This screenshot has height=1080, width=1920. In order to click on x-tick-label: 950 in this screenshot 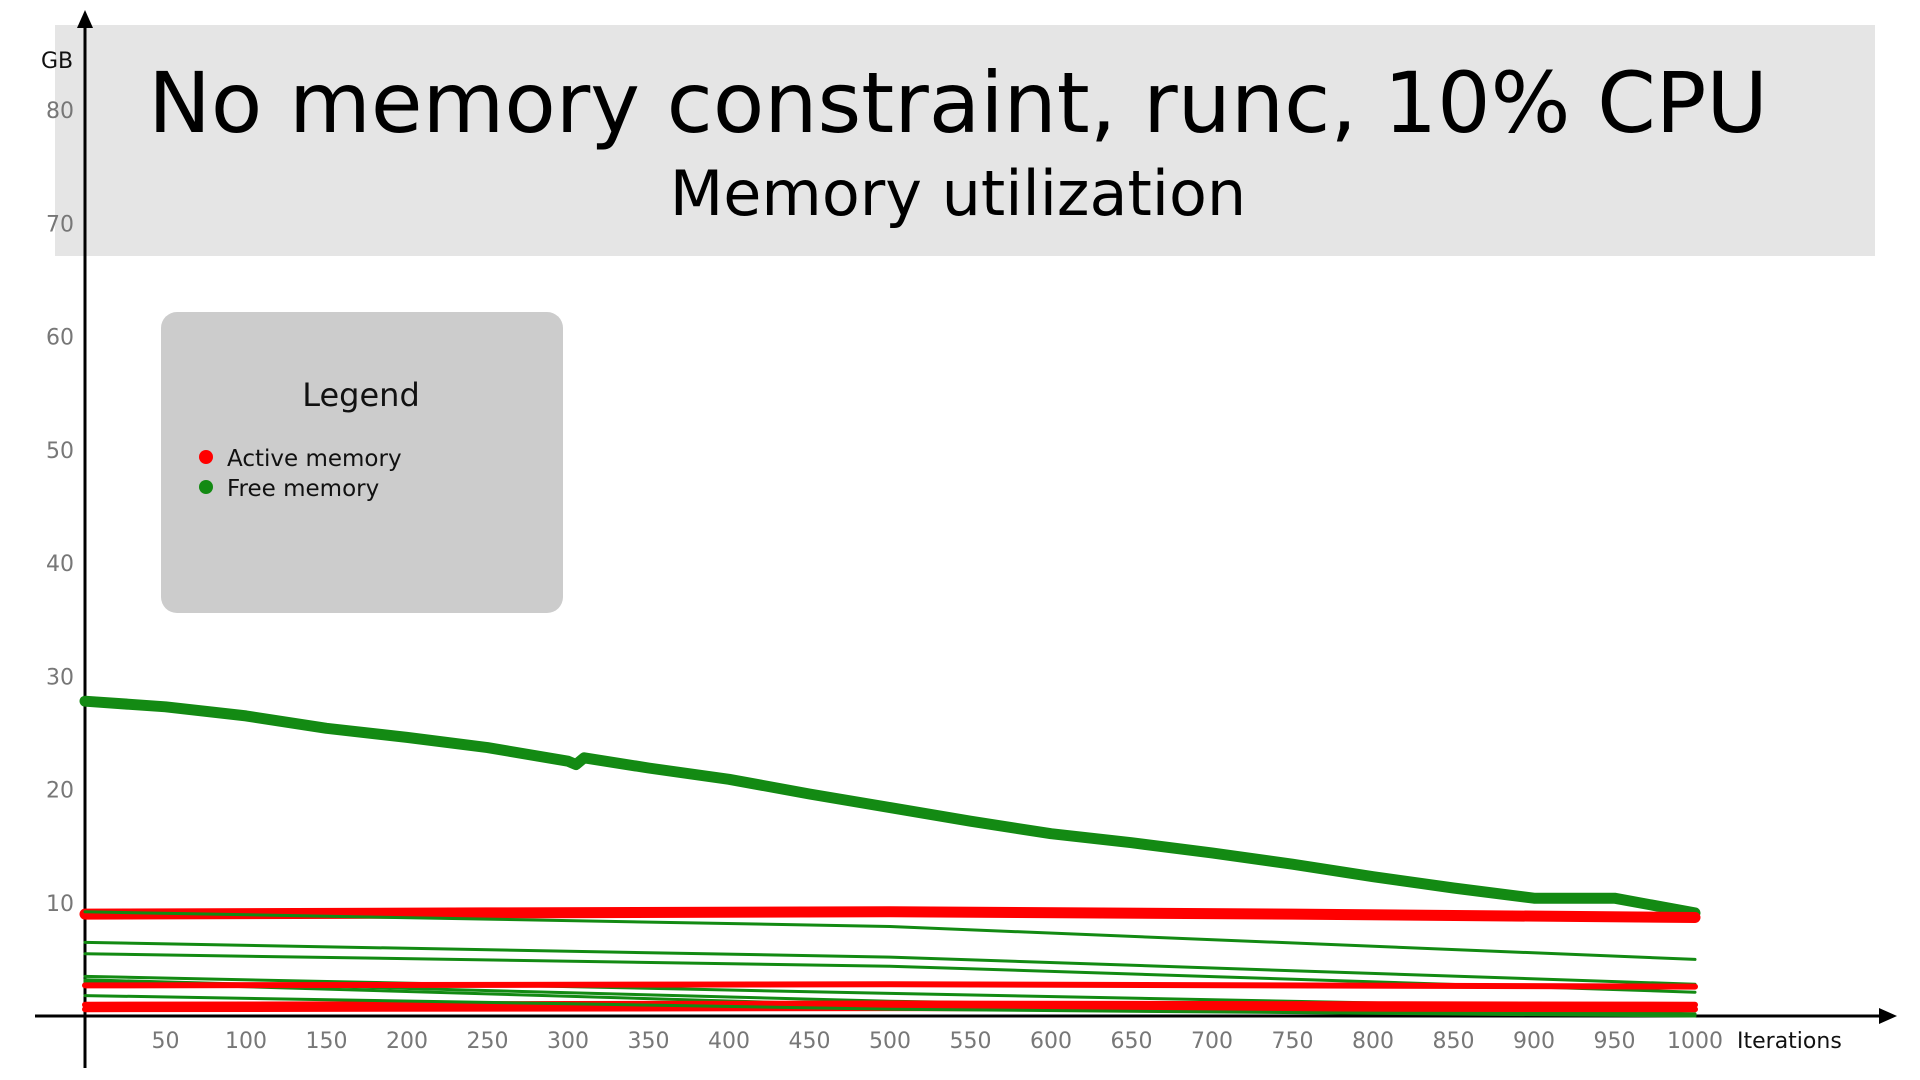, I will do `click(1615, 1041)`.